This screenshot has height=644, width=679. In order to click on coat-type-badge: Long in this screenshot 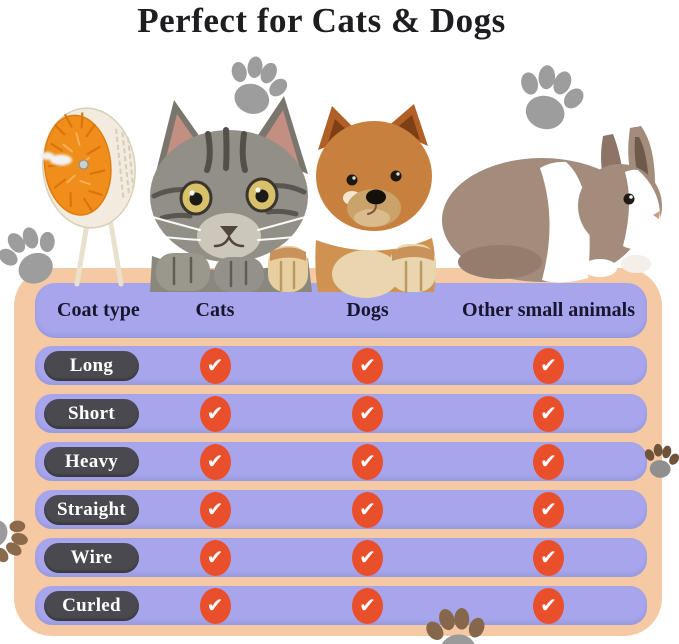, I will do `click(91, 365)`.